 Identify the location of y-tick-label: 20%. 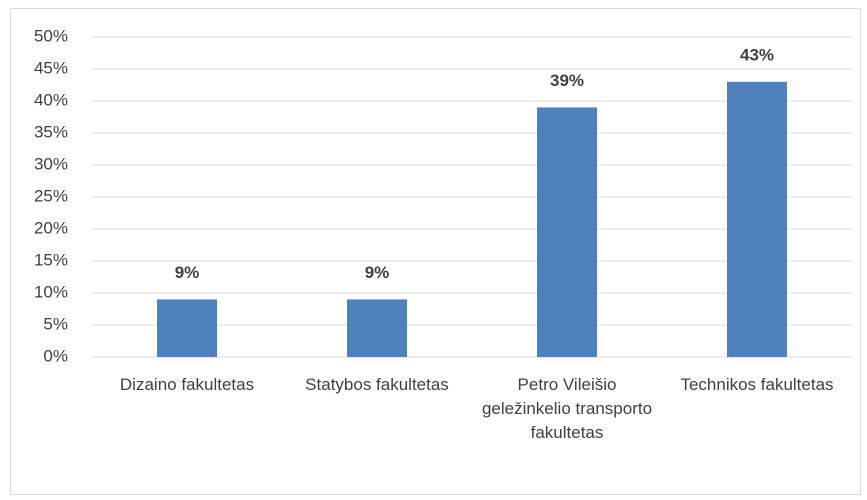
(51, 227).